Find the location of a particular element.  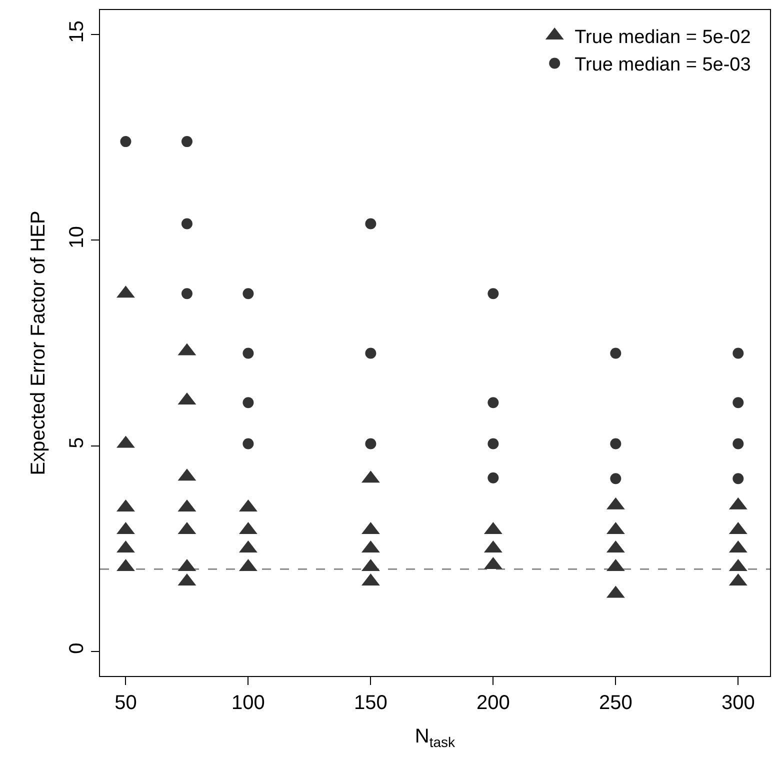

x-tick-label: 250 is located at coordinates (615, 703).